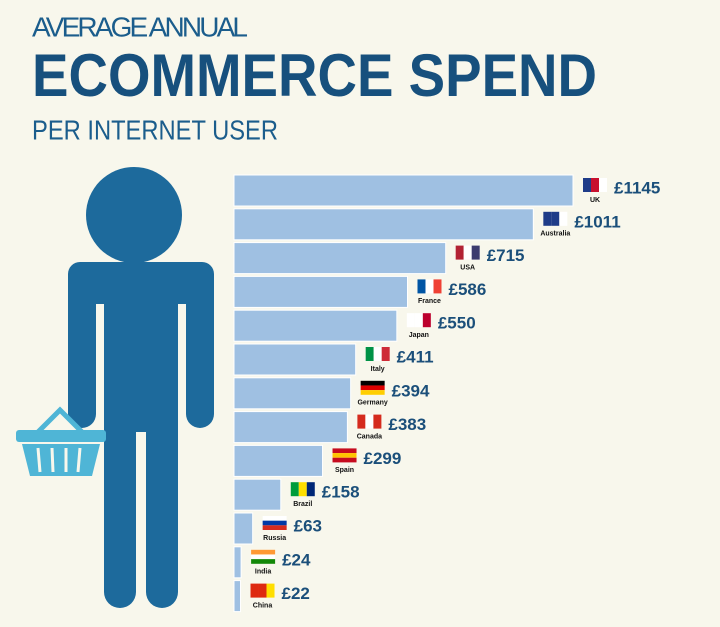 This screenshot has width=720, height=627. What do you see at coordinates (378, 369) in the screenshot?
I see `country-label: Italy` at bounding box center [378, 369].